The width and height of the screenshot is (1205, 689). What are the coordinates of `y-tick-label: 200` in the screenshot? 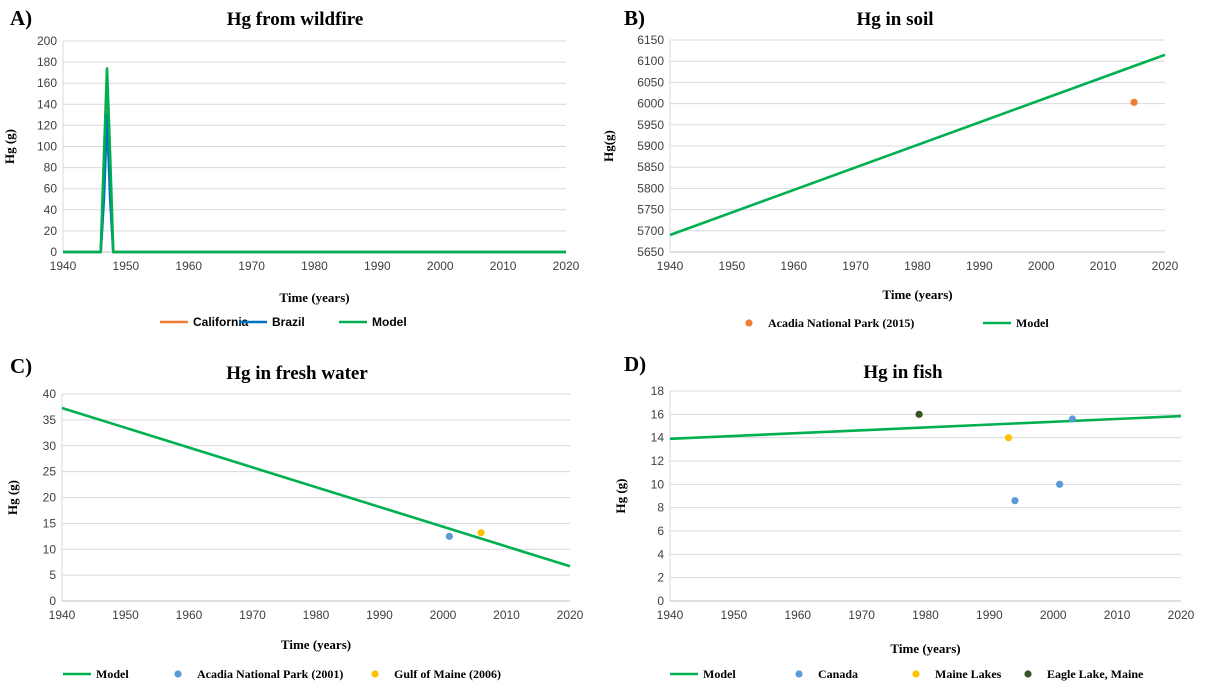 It's located at (47, 41).